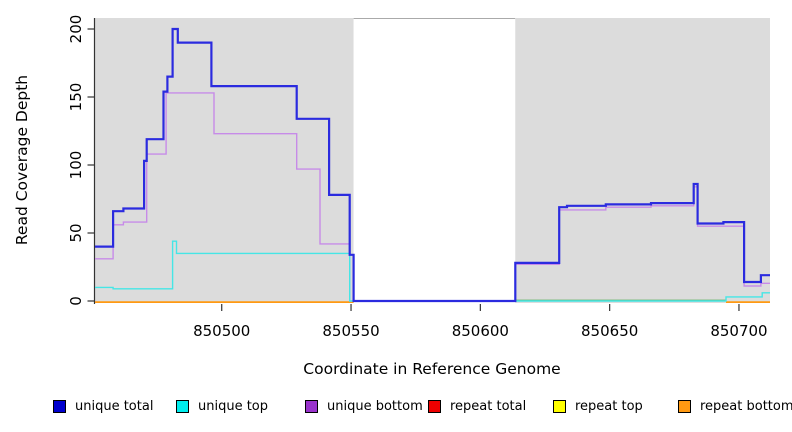 The image size is (792, 432). I want to click on x-tick-label: 850600, so click(480, 331).